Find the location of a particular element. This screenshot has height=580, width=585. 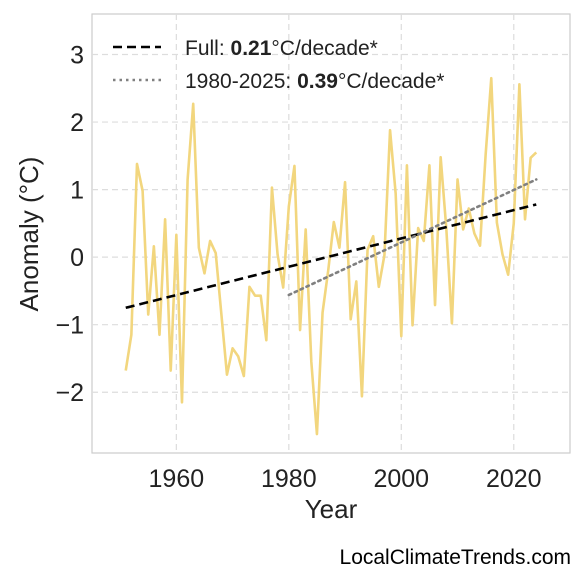

y-tick-label: 0 is located at coordinates (77, 258).